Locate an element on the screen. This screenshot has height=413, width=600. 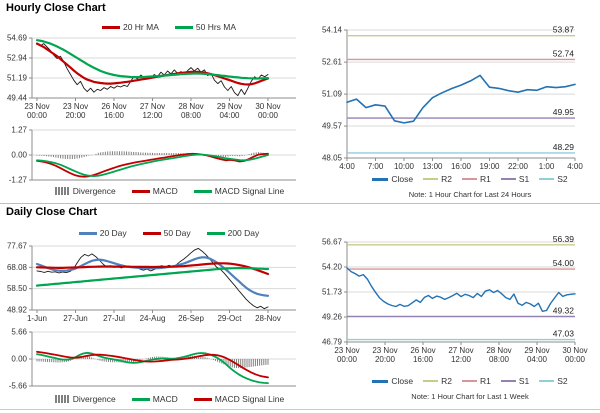
bottom-divider is located at coordinates (300, 409).